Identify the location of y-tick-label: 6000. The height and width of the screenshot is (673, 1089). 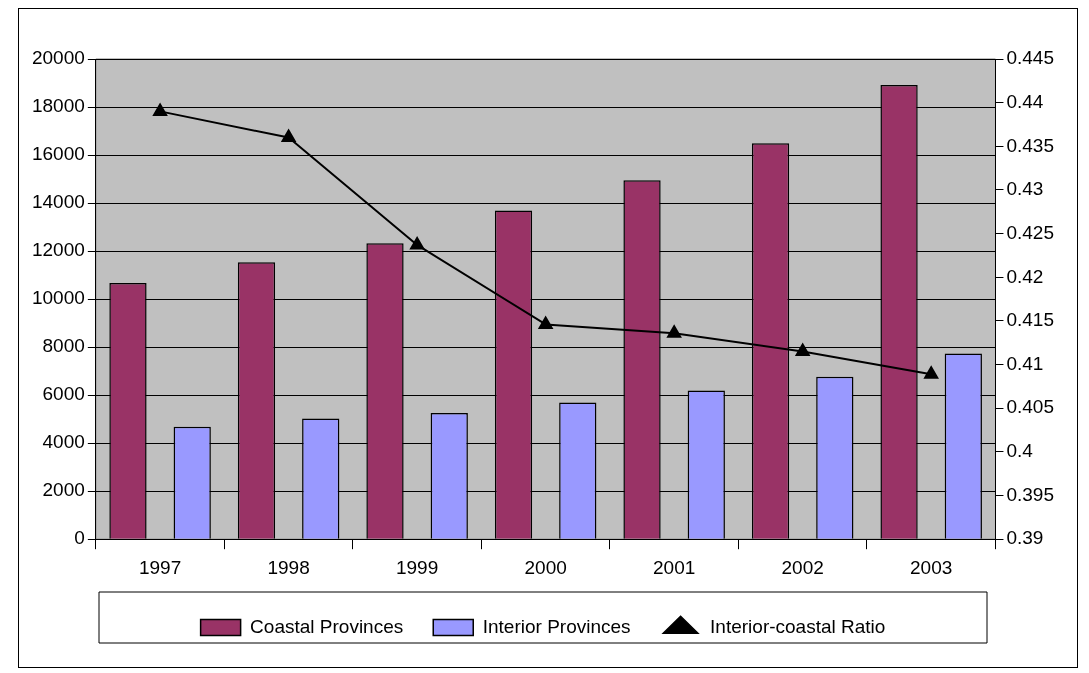
(63, 394).